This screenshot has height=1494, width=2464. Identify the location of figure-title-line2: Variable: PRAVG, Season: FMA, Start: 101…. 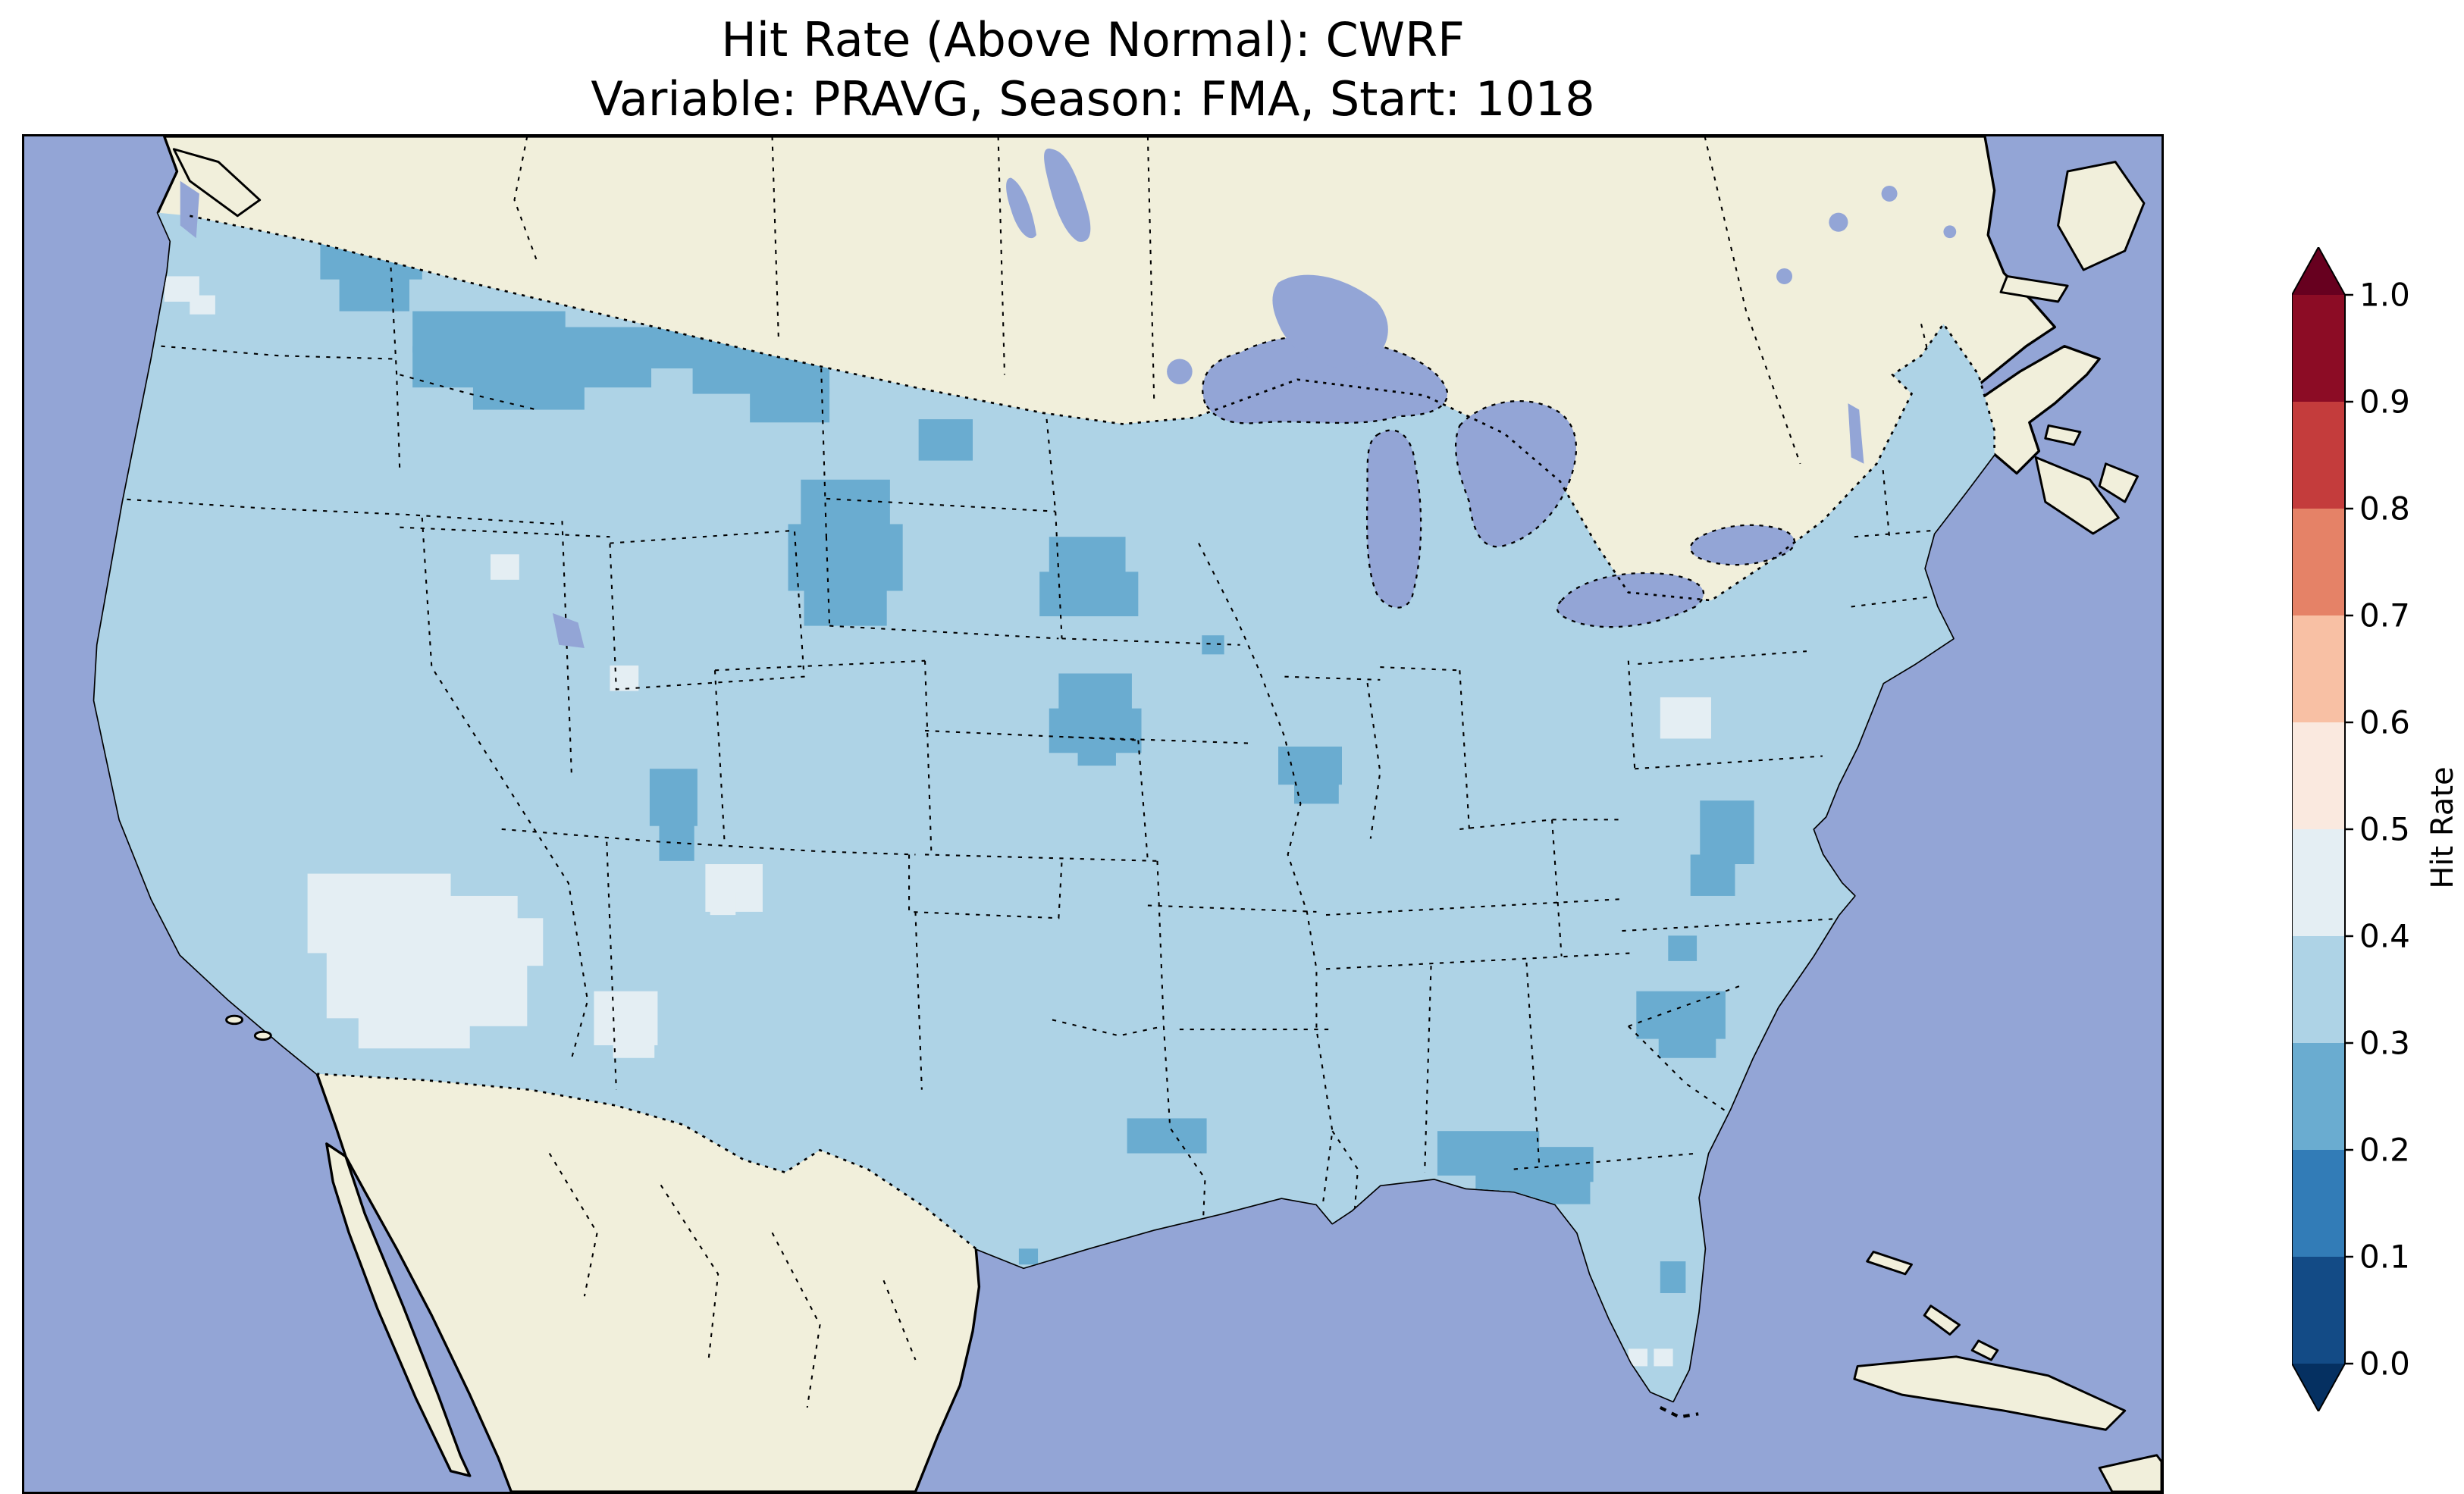
(1093, 99).